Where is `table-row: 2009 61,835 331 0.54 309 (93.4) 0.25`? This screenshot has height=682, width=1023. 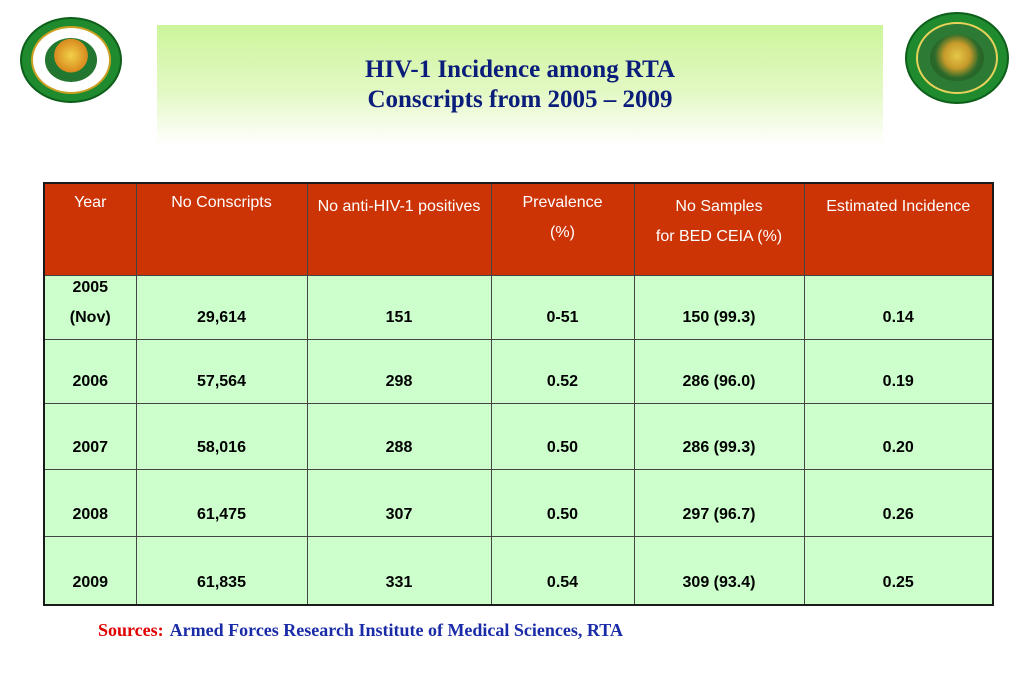 table-row: 2009 61,835 331 0.54 309 (93.4) 0.25 is located at coordinates (518, 570).